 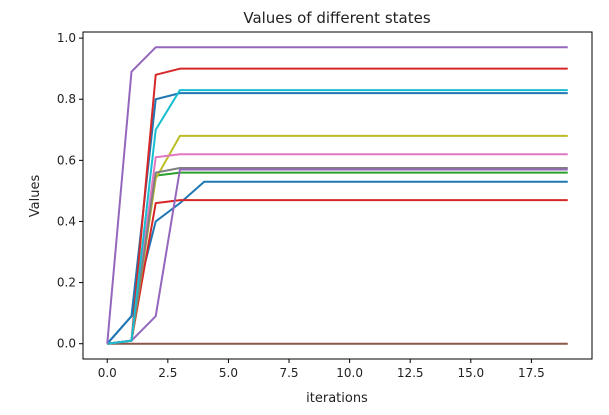 What do you see at coordinates (35, 196) in the screenshot?
I see `y-axis-label: Values` at bounding box center [35, 196].